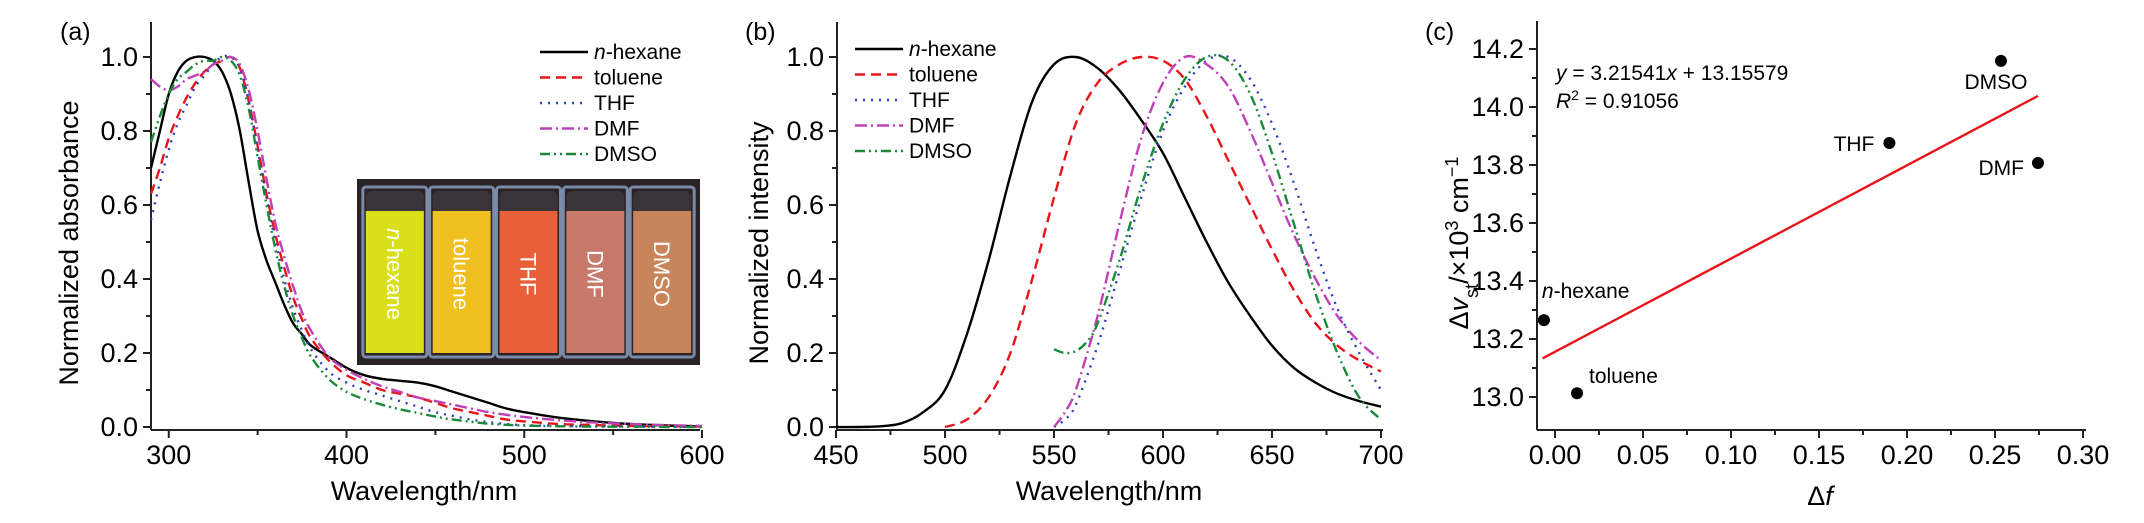  What do you see at coordinates (346, 455) in the screenshot?
I see `x-tick-label: 400` at bounding box center [346, 455].